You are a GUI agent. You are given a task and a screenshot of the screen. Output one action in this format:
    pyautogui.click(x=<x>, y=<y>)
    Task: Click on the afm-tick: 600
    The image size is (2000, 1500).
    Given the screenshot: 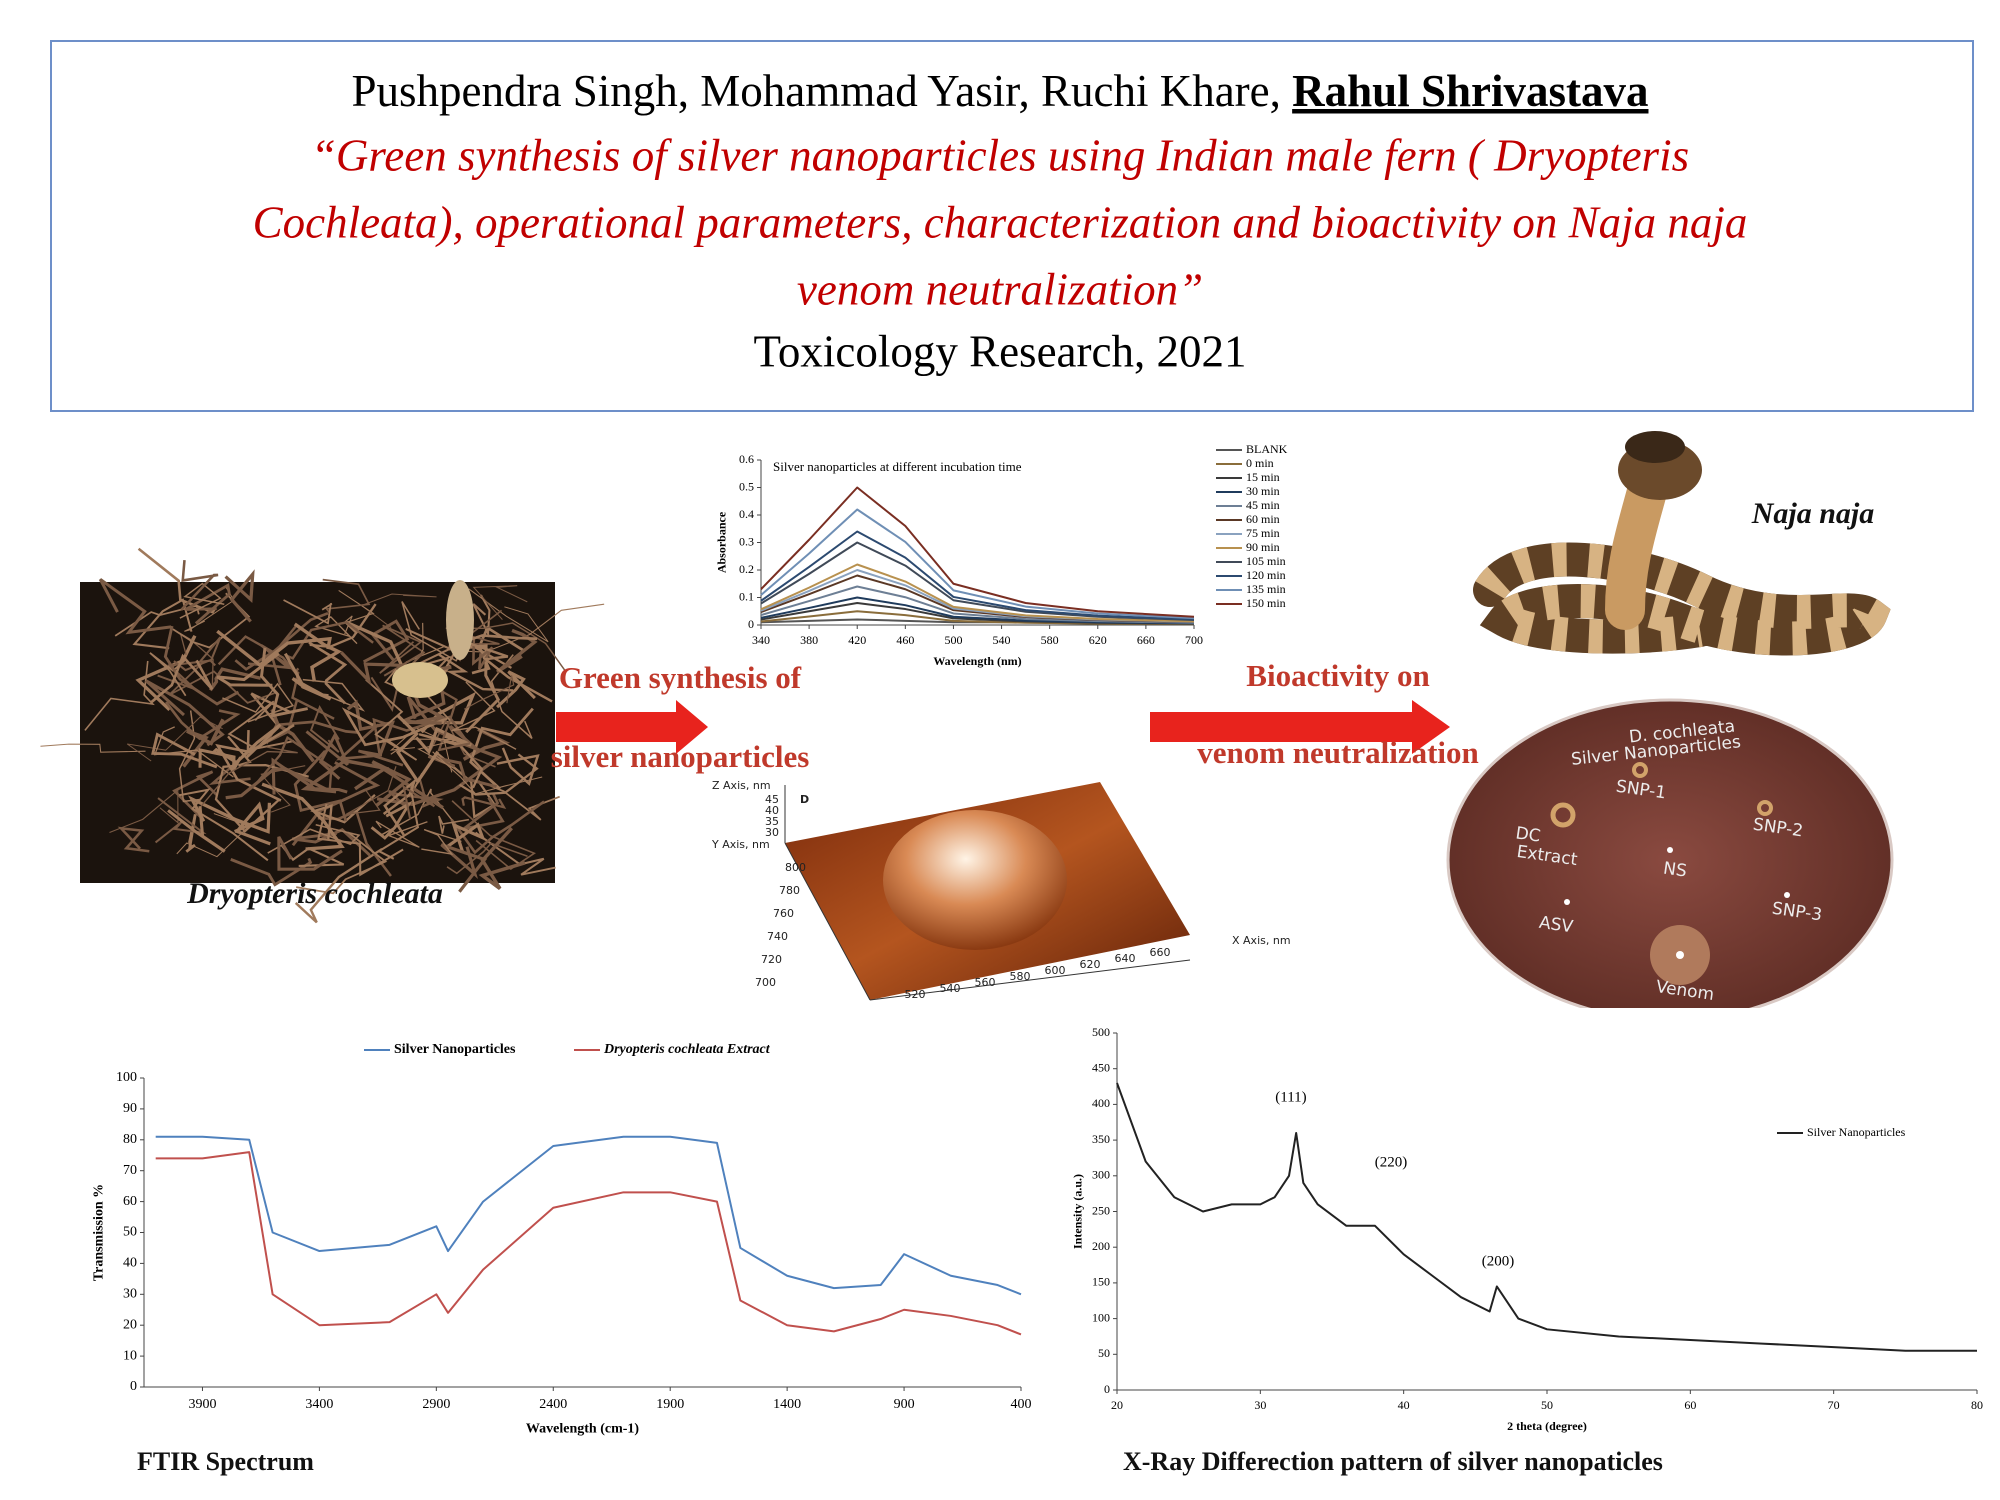 What is the action you would take?
    pyautogui.click(x=1055, y=970)
    